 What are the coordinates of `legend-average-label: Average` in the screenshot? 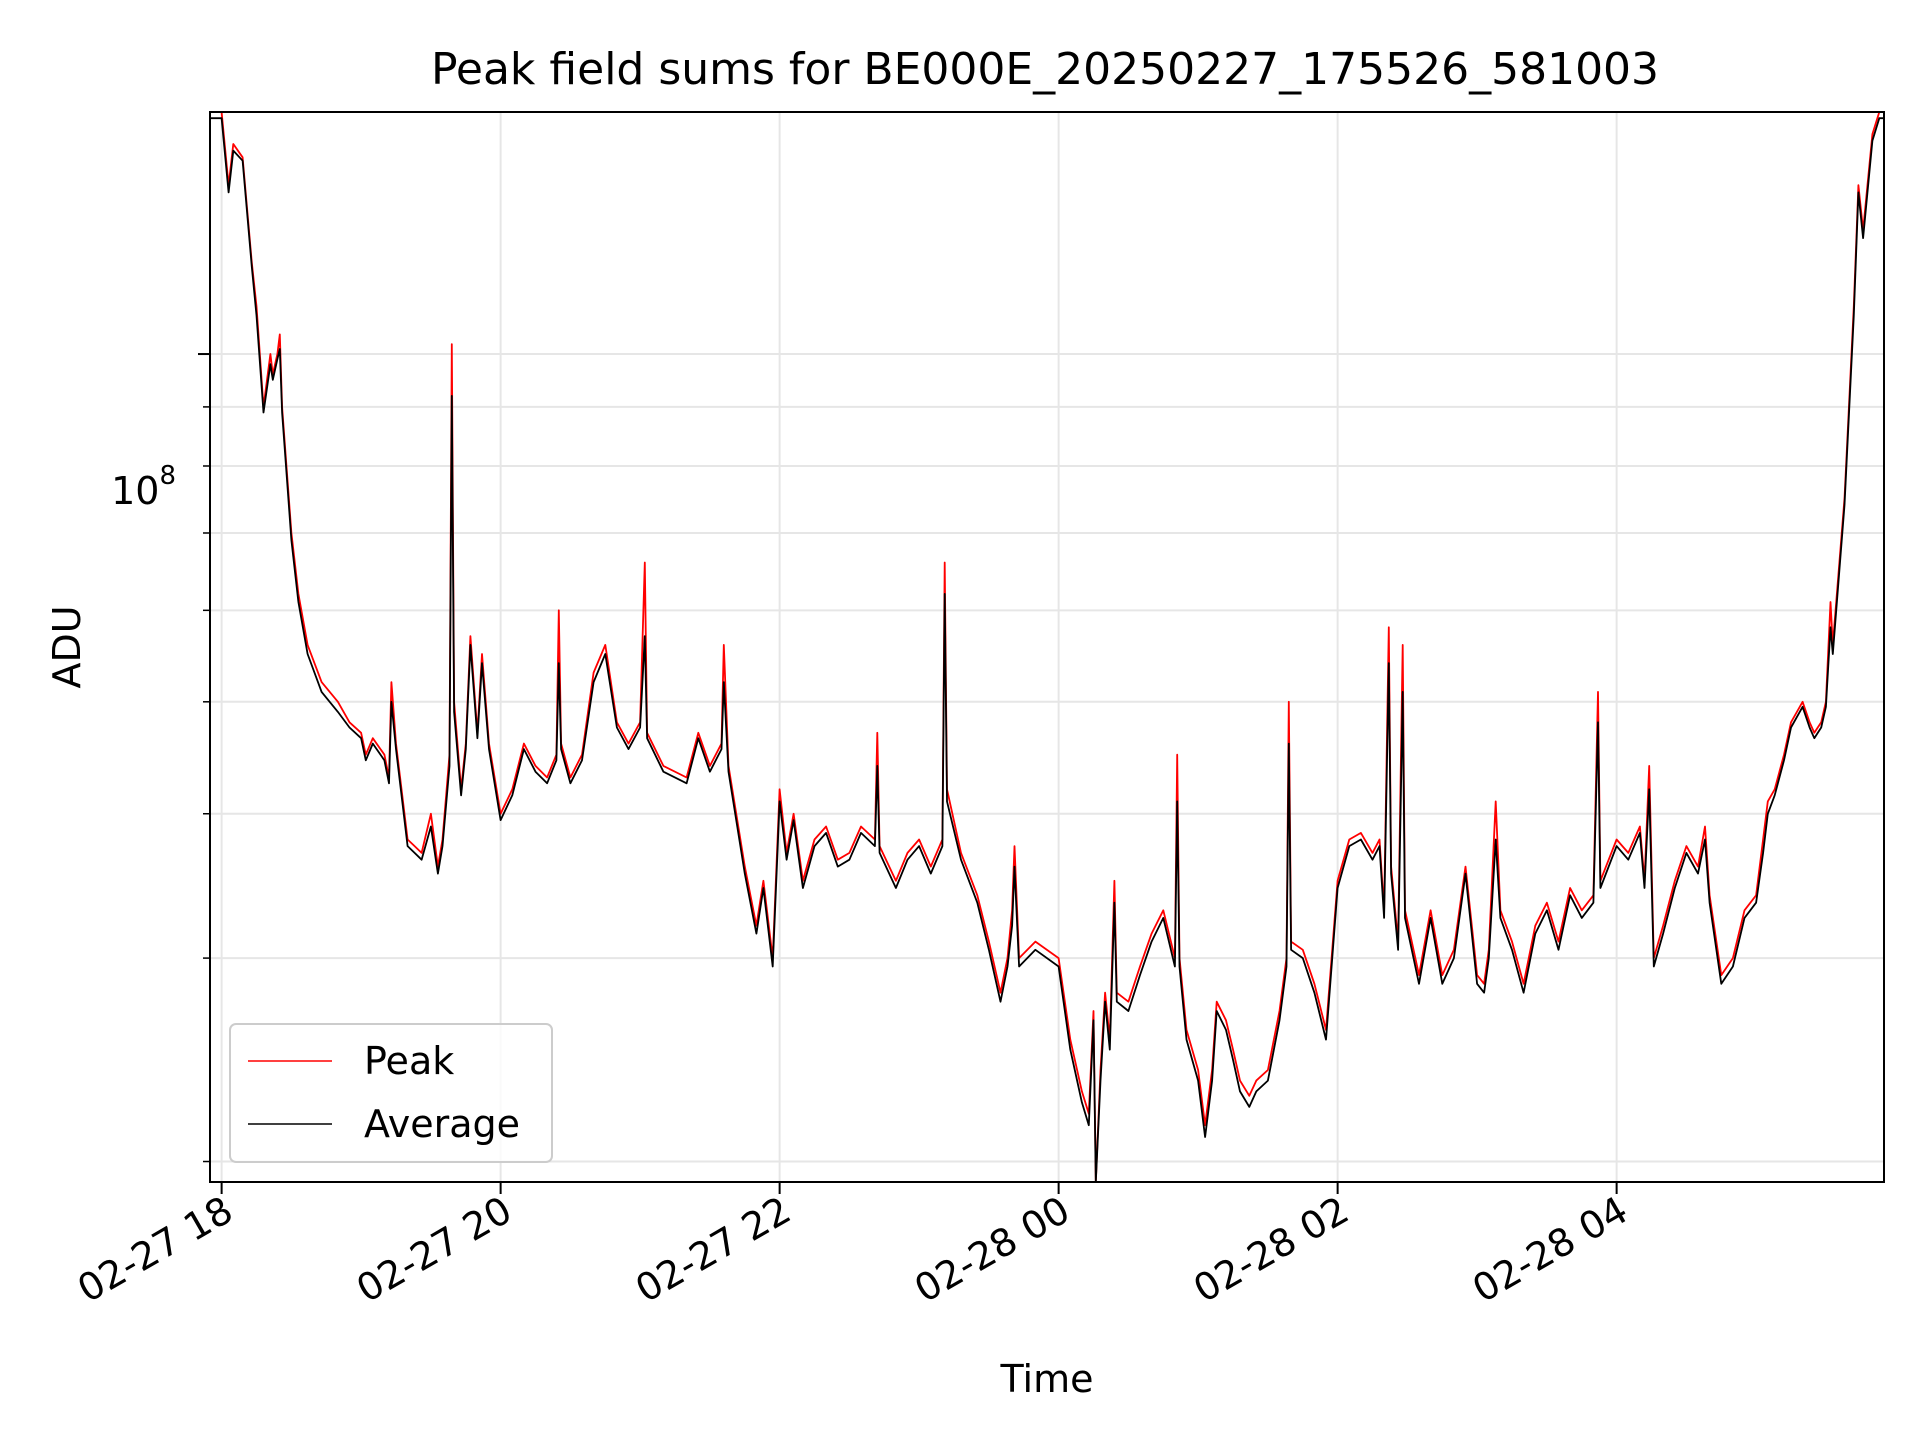 It's located at (442, 1124).